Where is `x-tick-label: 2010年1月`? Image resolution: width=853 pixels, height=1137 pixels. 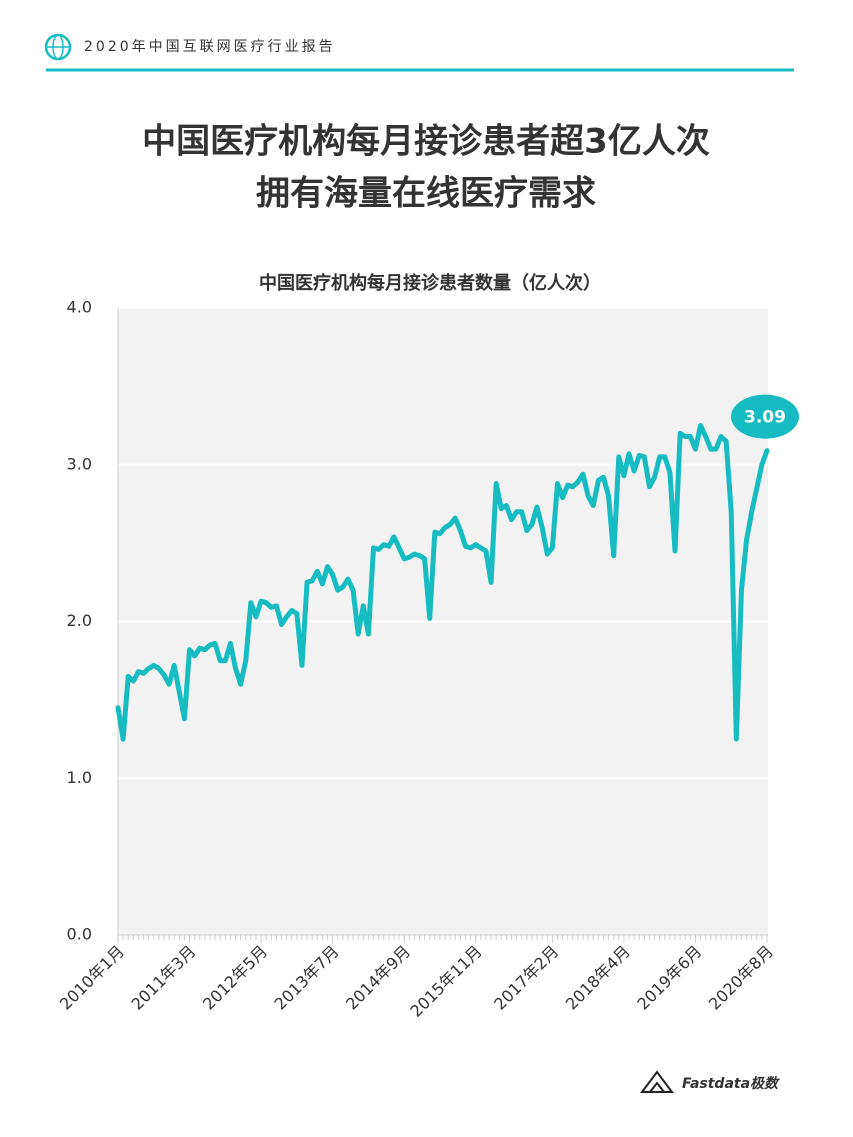
x-tick-label: 2010年1月 is located at coordinates (92, 978).